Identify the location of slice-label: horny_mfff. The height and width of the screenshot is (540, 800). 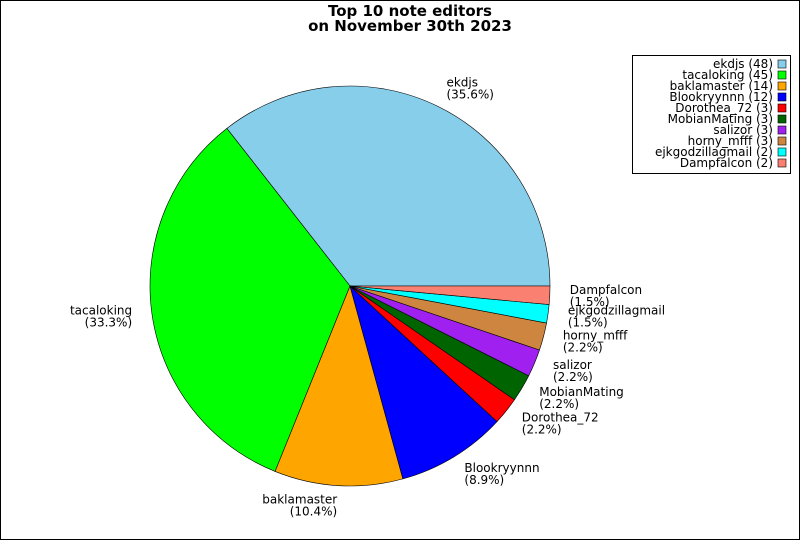
(595, 336).